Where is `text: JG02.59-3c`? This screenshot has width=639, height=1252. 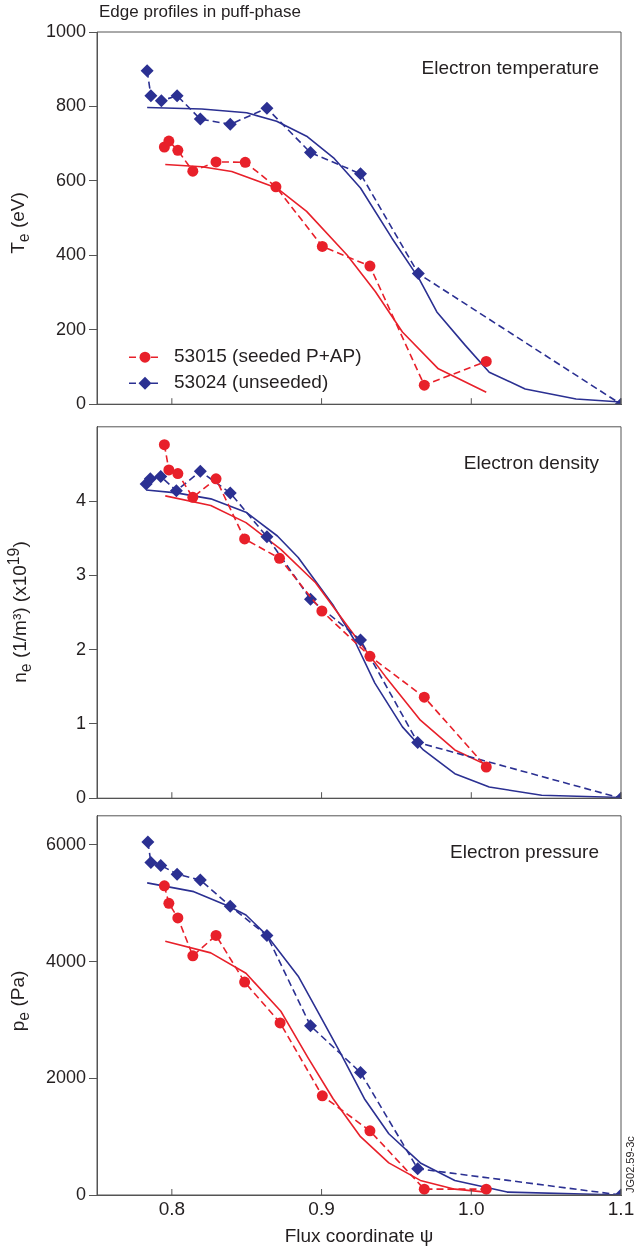
text: JG02.59-3c is located at coordinates (630, 1164).